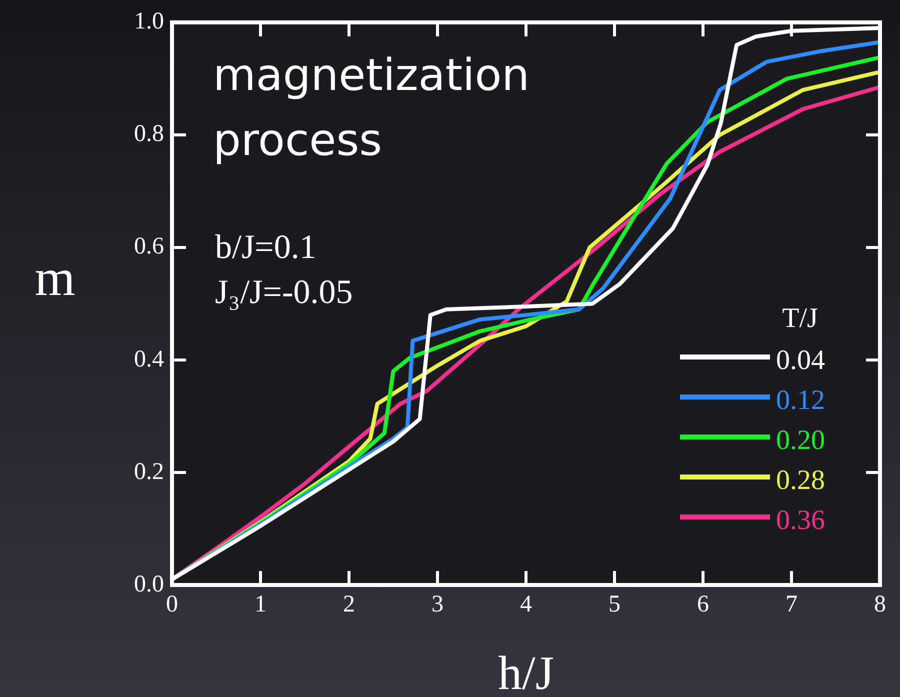 This screenshot has width=900, height=697. What do you see at coordinates (526, 672) in the screenshot?
I see `x-axis-title: h/J` at bounding box center [526, 672].